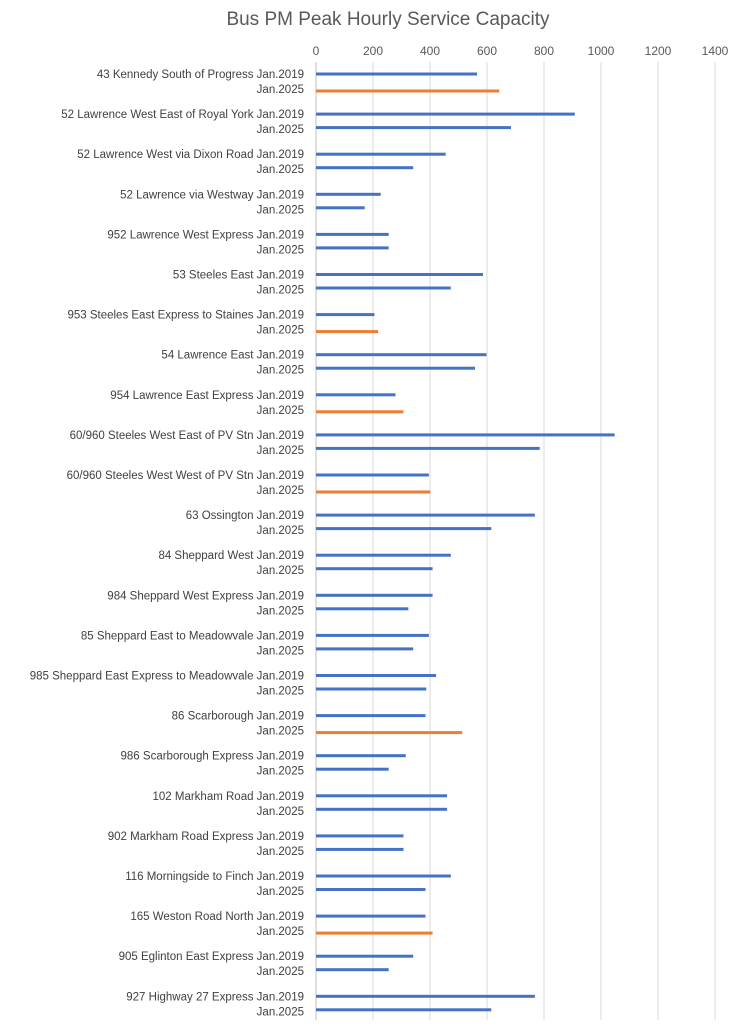 The width and height of the screenshot is (742, 1024). What do you see at coordinates (228, 797) in the screenshot?
I see `category-label: 102 Markham Road Jan.2019` at bounding box center [228, 797].